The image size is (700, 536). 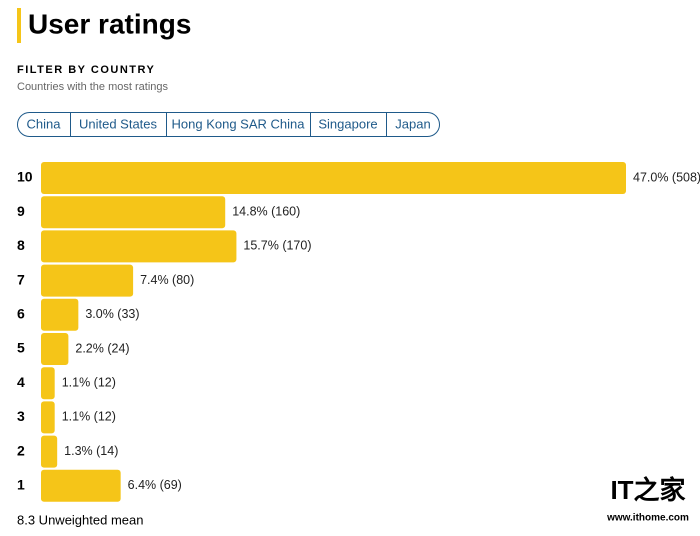 I want to click on value-label: 3.0% (33), so click(x=112, y=314).